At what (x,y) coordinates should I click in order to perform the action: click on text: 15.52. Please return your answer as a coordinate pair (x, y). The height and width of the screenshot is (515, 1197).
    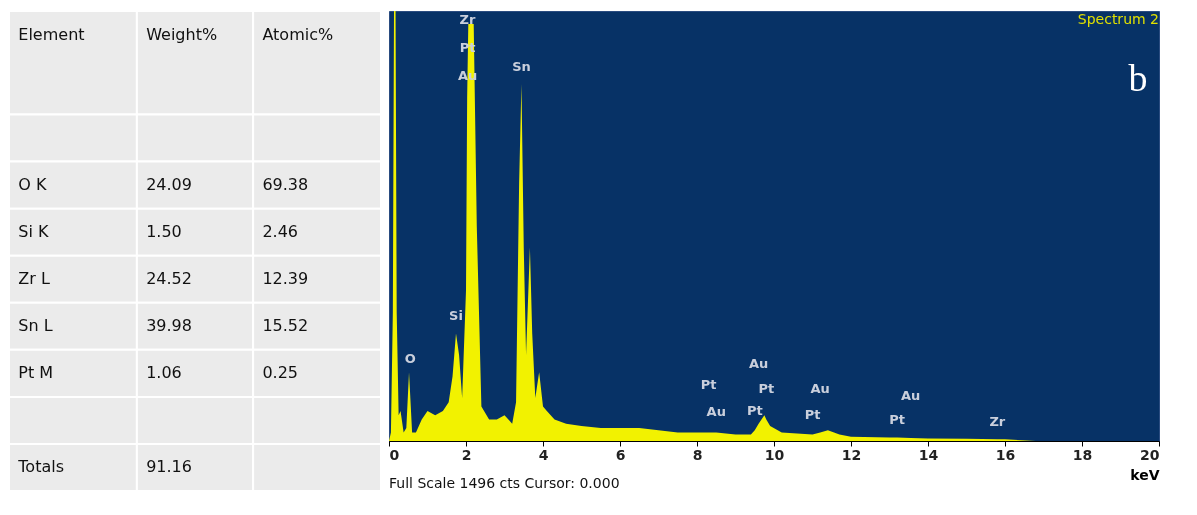
    Looking at the image, I should click on (285, 326).